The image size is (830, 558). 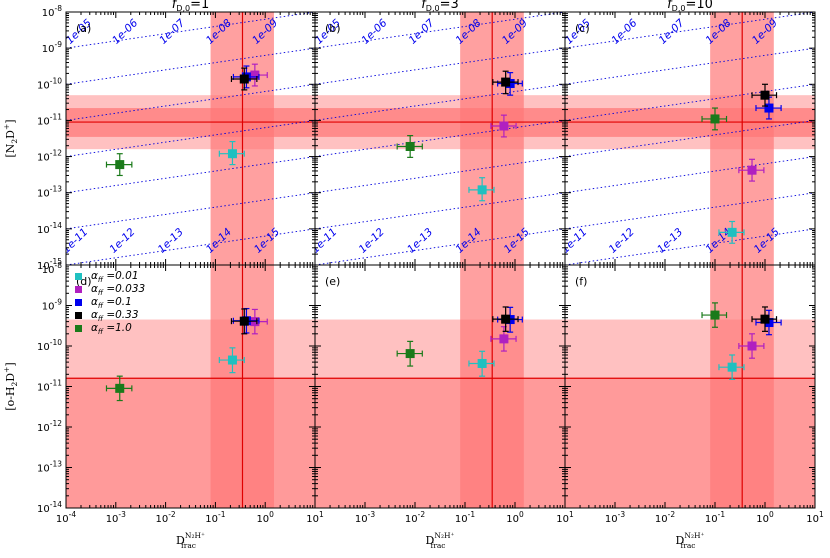 What do you see at coordinates (111, 329) in the screenshot?
I see `legend-label: αff =1.0` at bounding box center [111, 329].